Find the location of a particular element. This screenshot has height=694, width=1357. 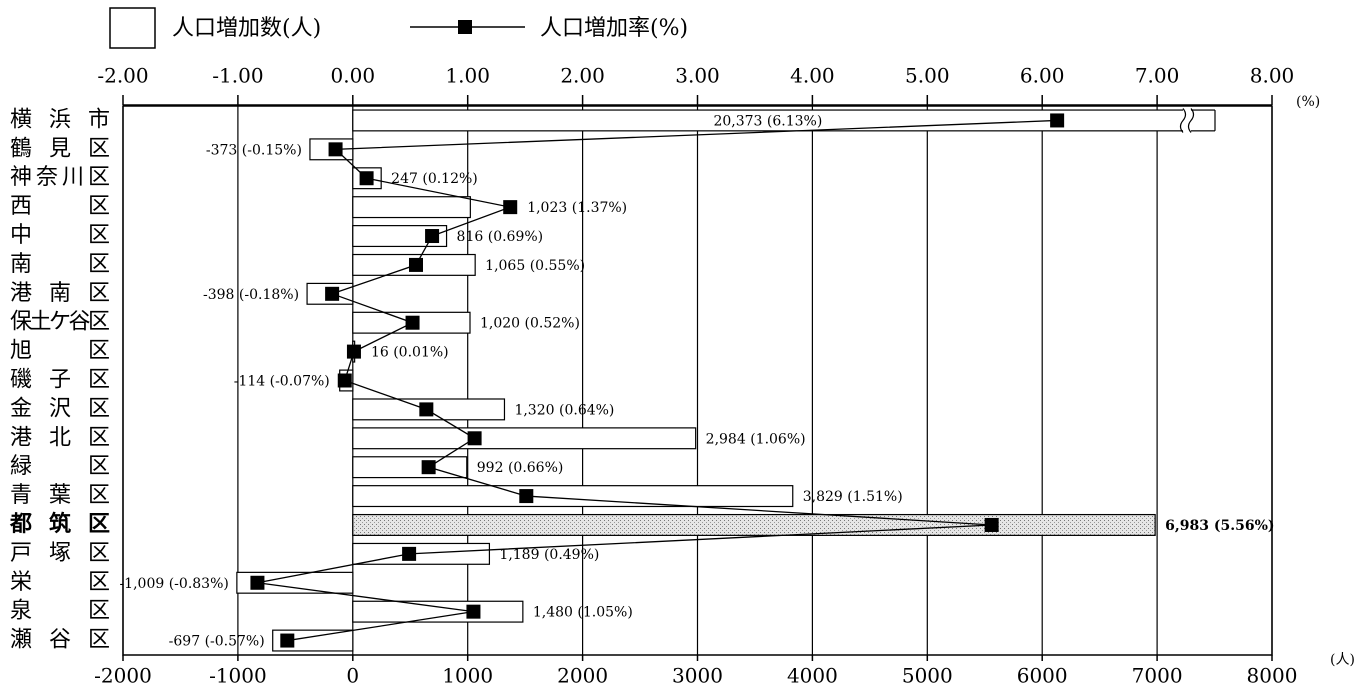

category-label: 神奈川区 is located at coordinates (60, 177).